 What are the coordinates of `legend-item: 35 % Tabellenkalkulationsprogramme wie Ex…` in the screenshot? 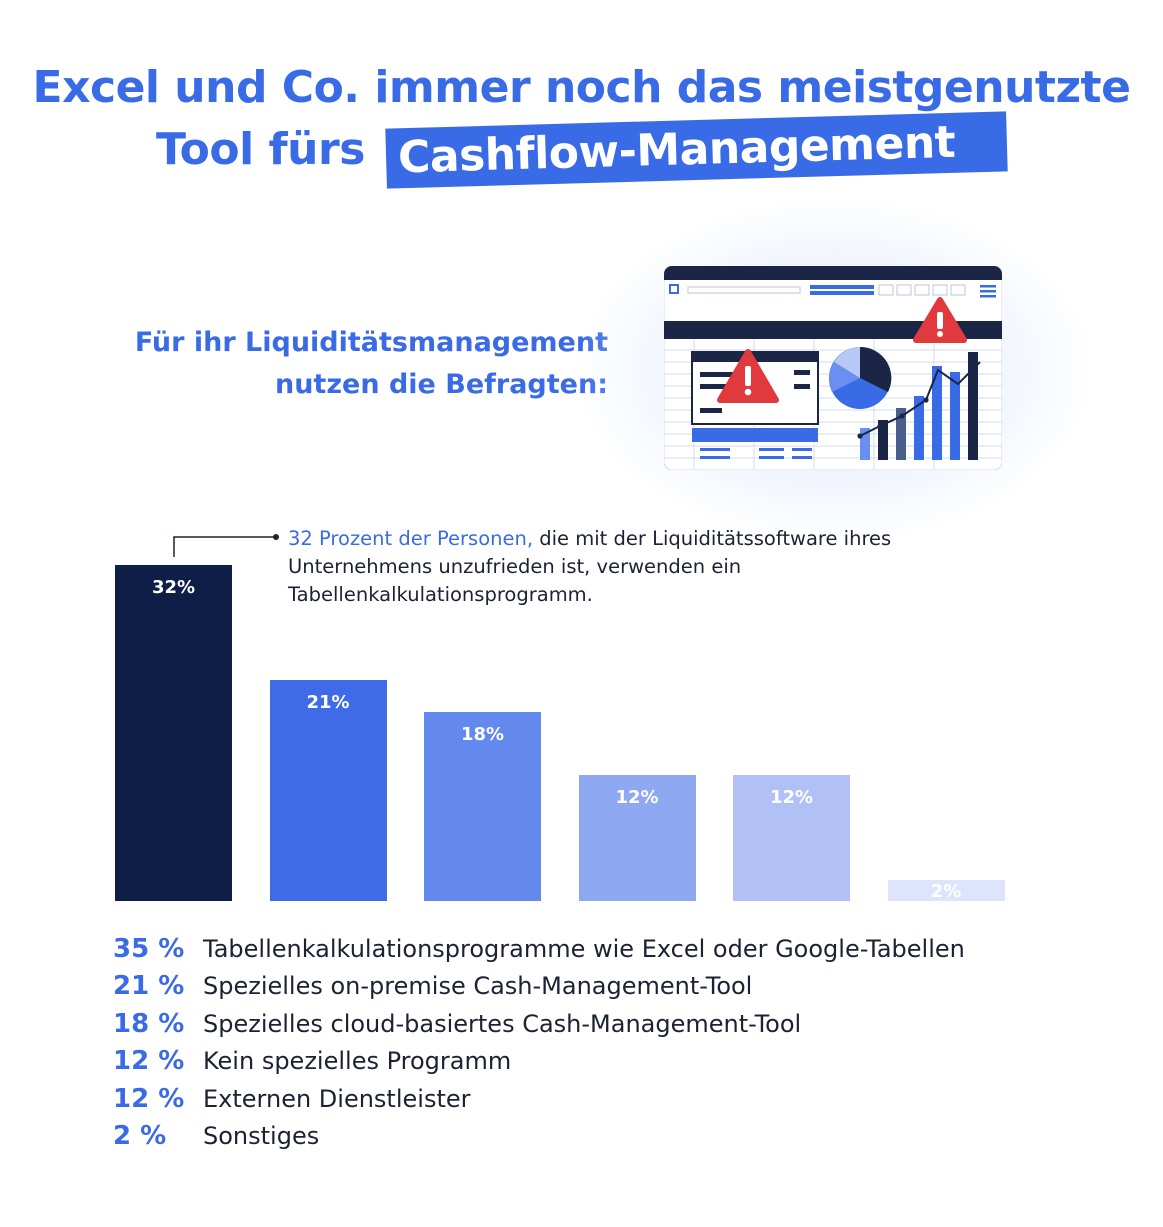 It's located at (539, 949).